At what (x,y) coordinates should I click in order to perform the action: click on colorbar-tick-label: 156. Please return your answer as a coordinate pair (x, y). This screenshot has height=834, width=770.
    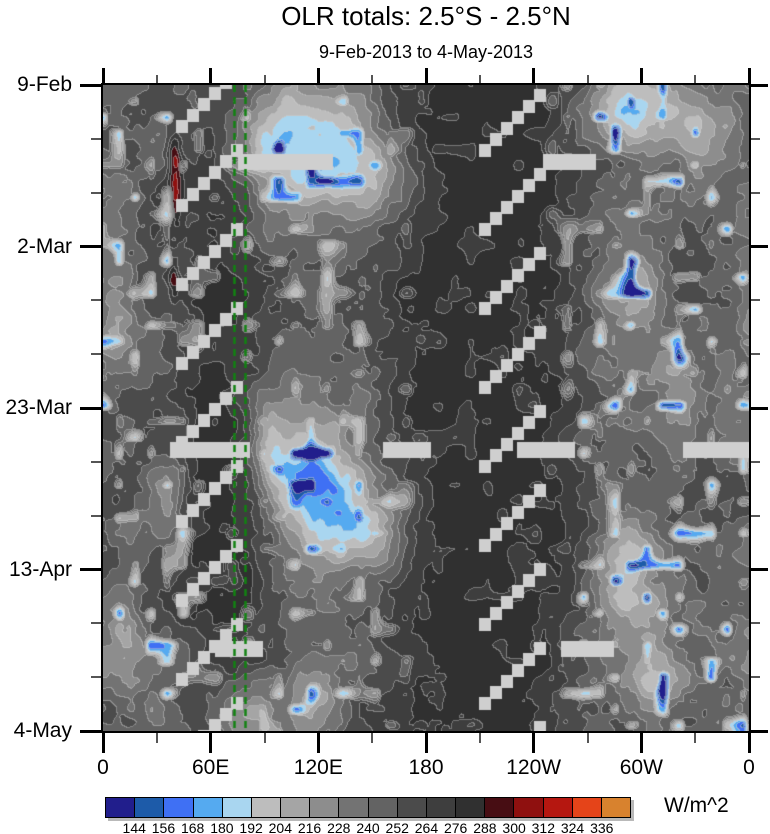
    Looking at the image, I should click on (163, 827).